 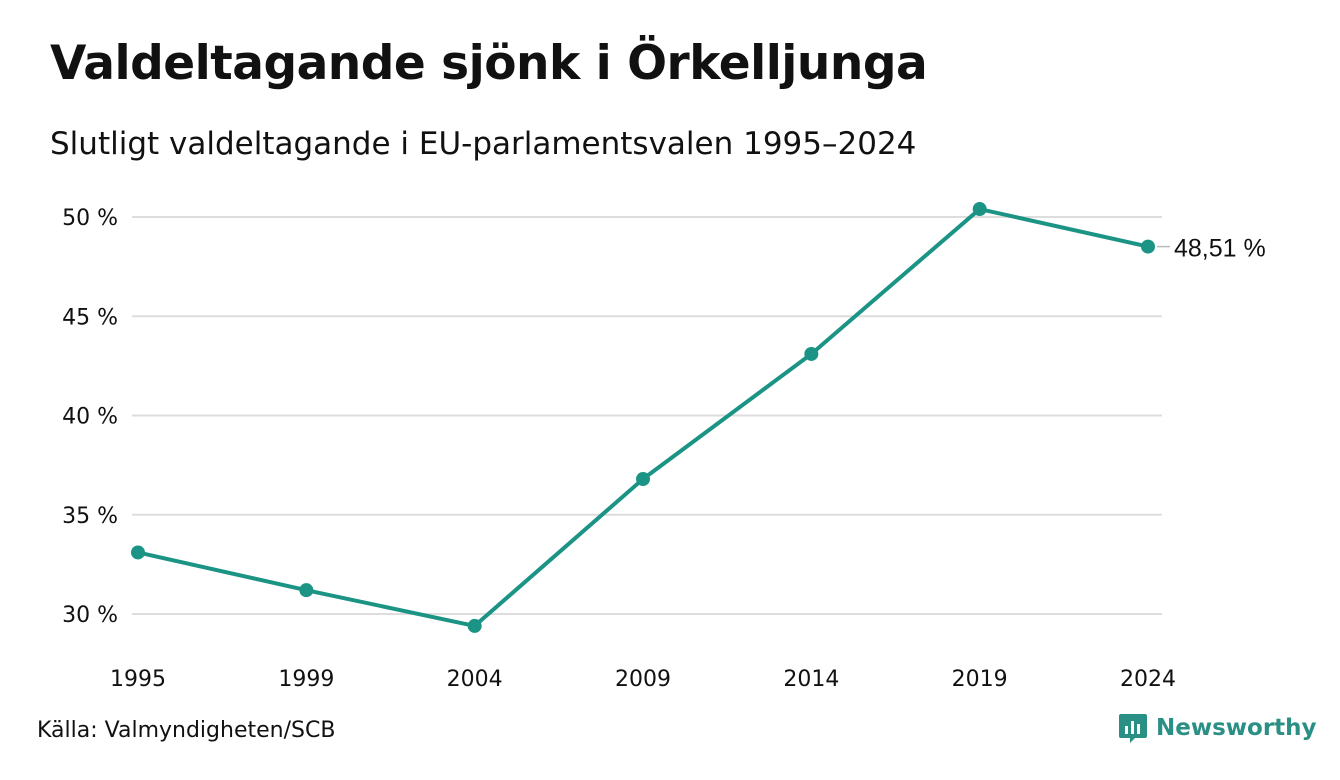 I want to click on y-tick-label: 40 %, so click(x=90, y=417).